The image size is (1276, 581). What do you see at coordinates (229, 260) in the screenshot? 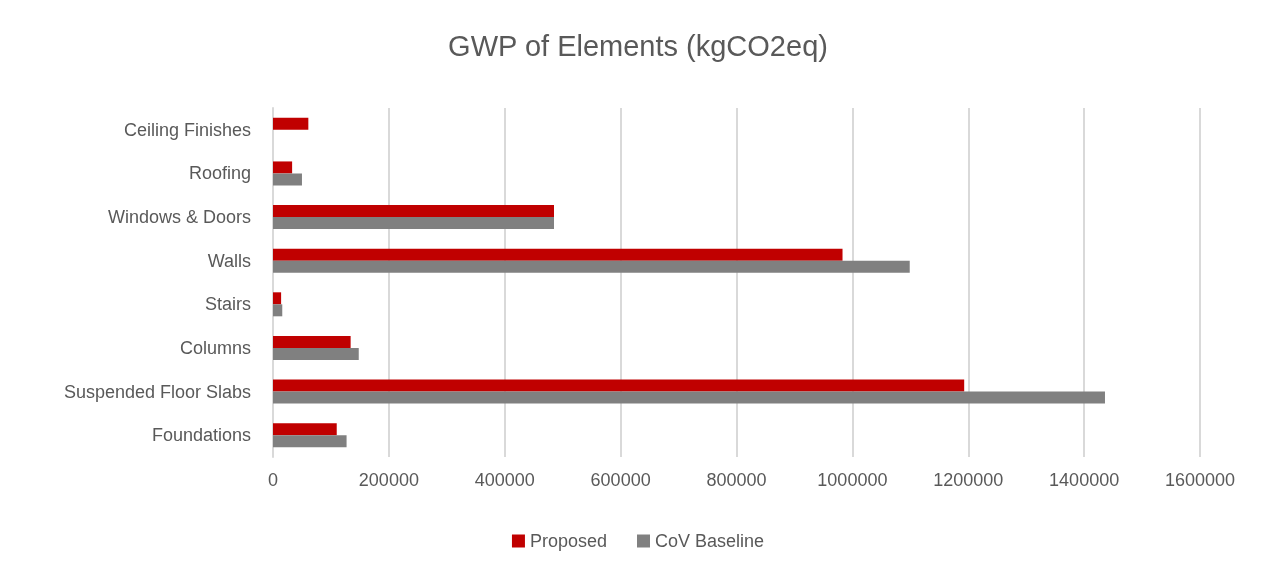
I see `y-tick-label: Walls` at bounding box center [229, 260].